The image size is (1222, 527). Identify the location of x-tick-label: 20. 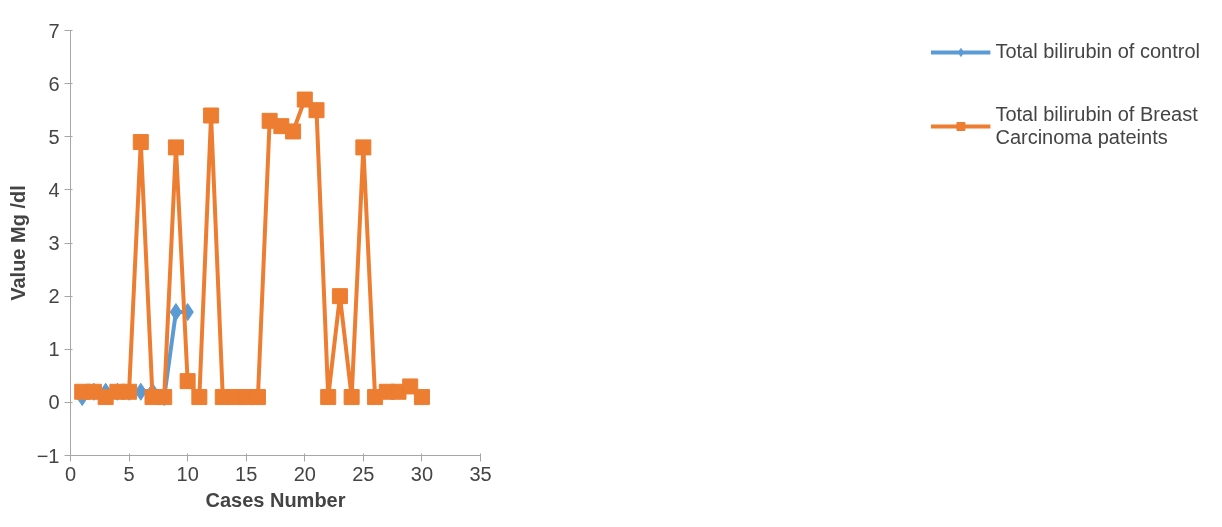
(304, 473).